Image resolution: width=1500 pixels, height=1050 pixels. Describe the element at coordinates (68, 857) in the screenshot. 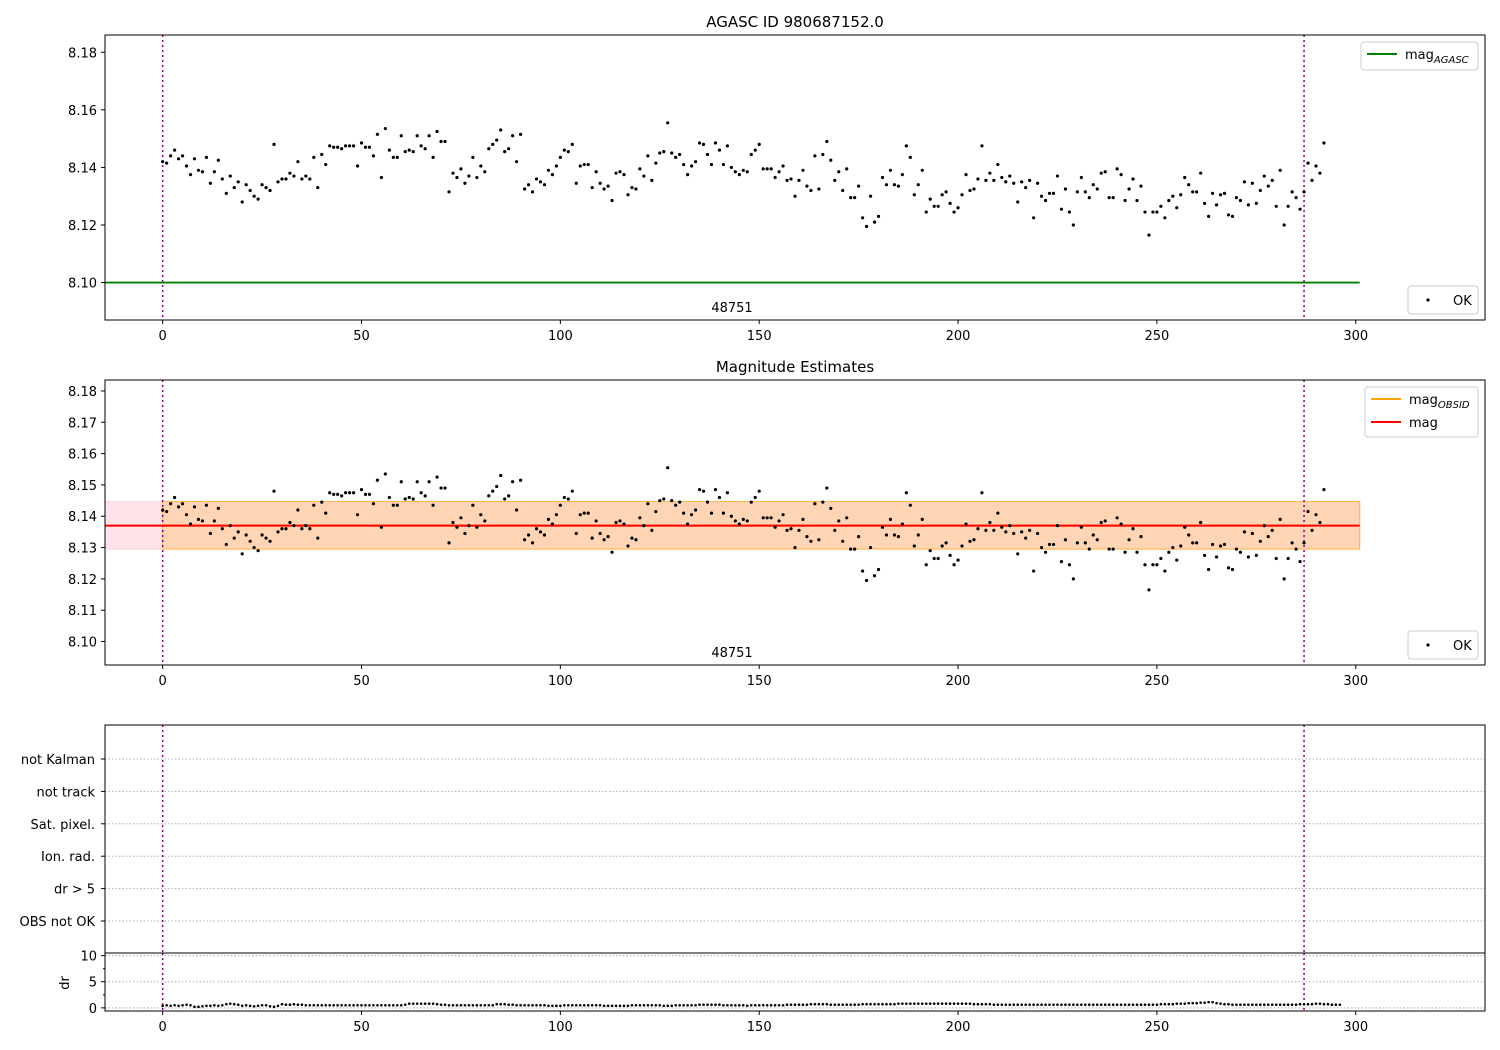

I see `flag-category-label: Ion. rad.` at that location.